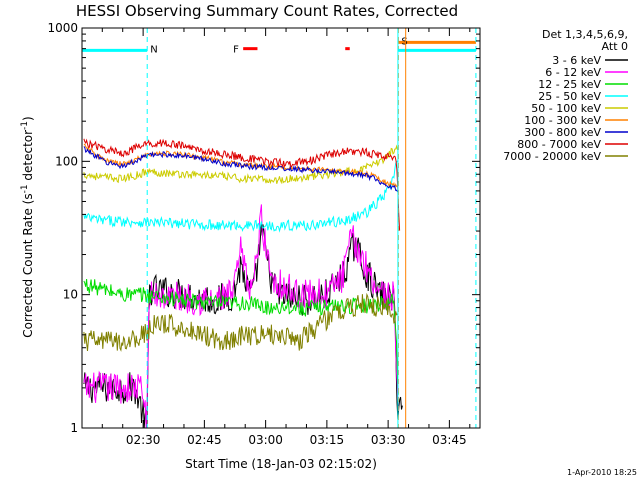 Image resolution: width=640 pixels, height=480 pixels. Describe the element at coordinates (153, 49) in the screenshot. I see `flag-label-0: N` at that location.